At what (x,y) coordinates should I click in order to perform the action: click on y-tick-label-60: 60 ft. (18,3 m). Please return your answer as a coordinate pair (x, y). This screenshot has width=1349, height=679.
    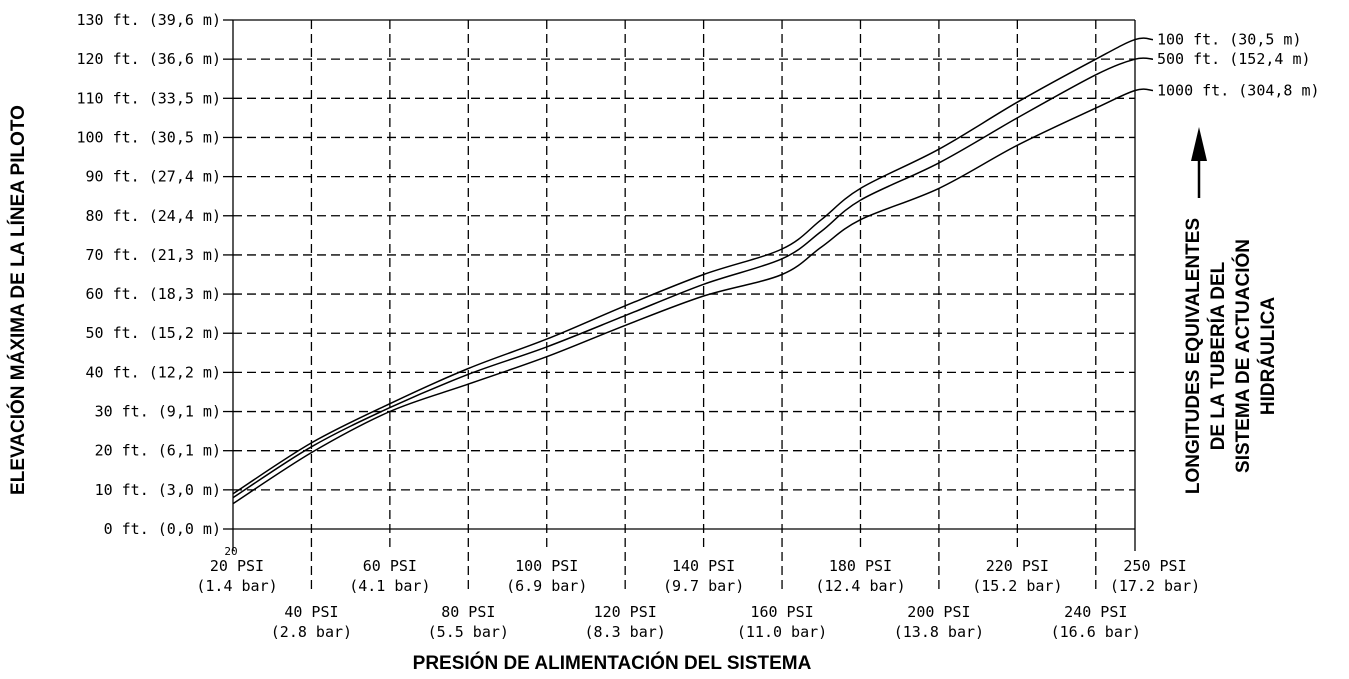
    Looking at the image, I should click on (153, 294).